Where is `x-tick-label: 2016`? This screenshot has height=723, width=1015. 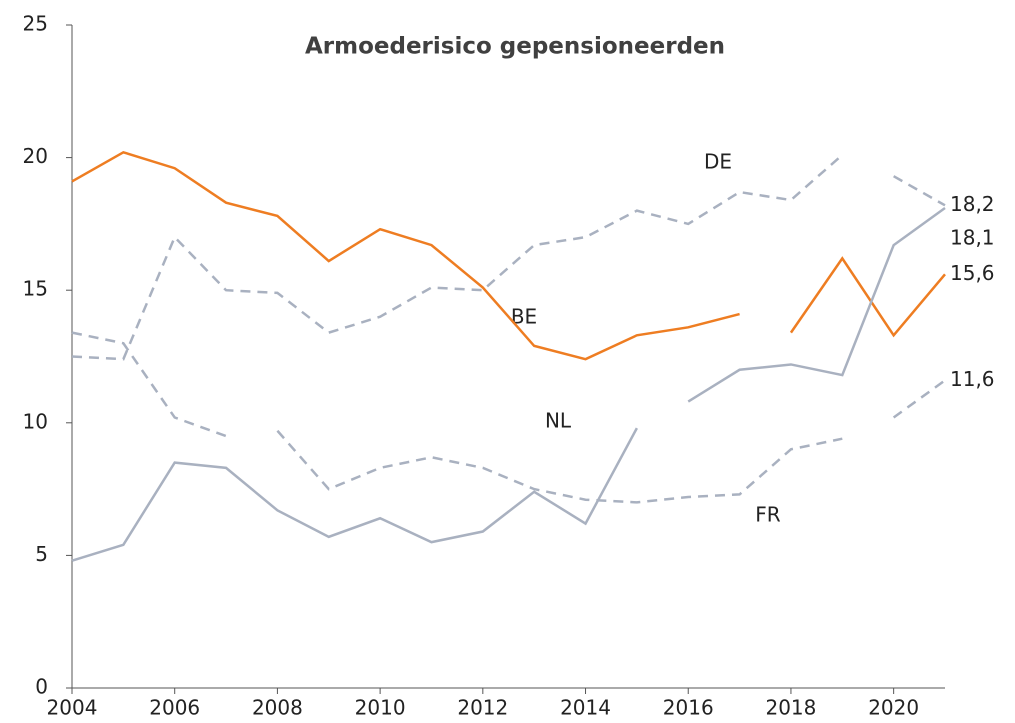
x-tick-label: 2016 is located at coordinates (688, 708).